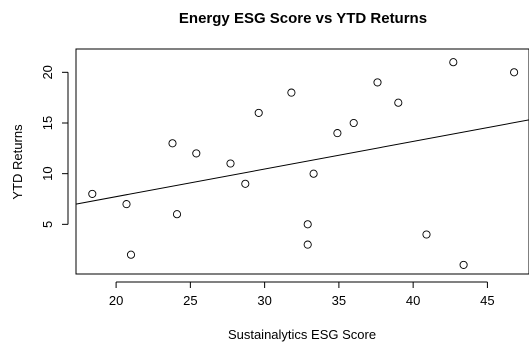  I want to click on y-tick-label: 10, so click(47, 173).